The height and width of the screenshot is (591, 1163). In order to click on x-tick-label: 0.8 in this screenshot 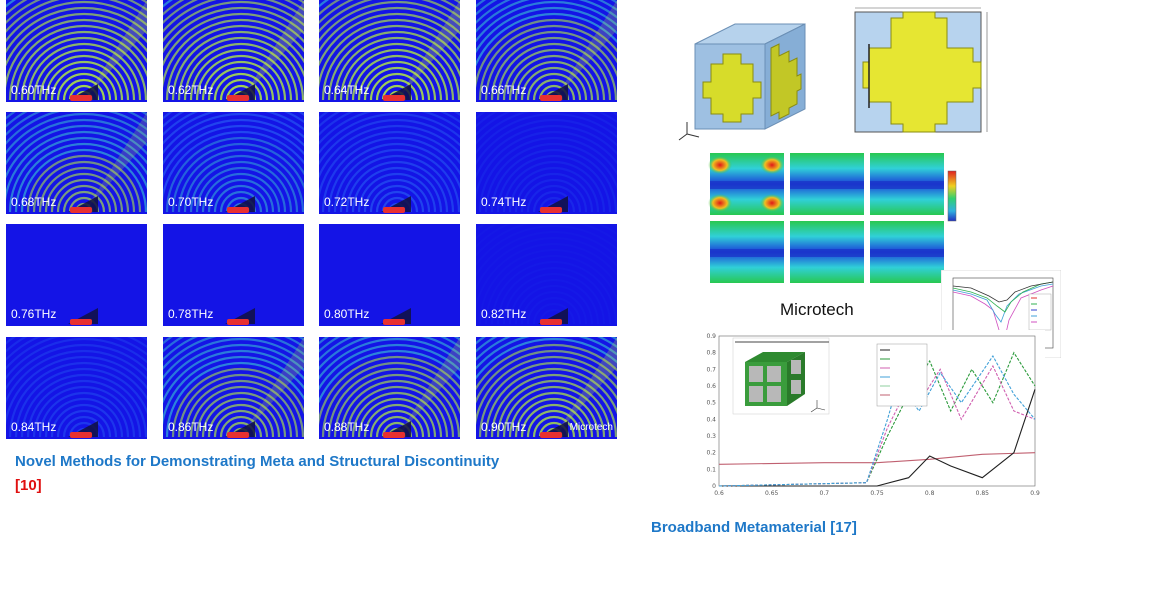, I will do `click(930, 493)`.